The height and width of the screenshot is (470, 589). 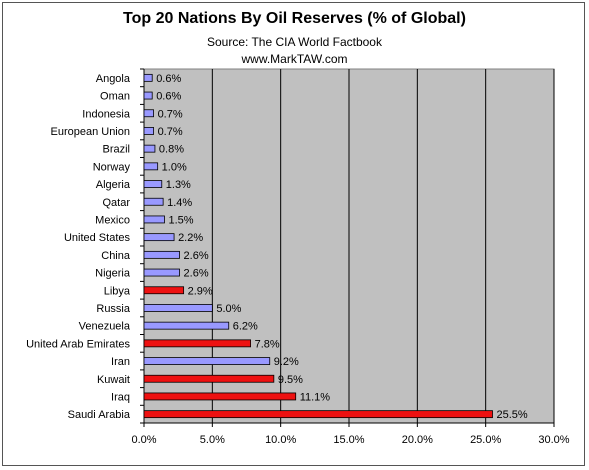 What do you see at coordinates (112, 167) in the screenshot?
I see `category-label: Norway` at bounding box center [112, 167].